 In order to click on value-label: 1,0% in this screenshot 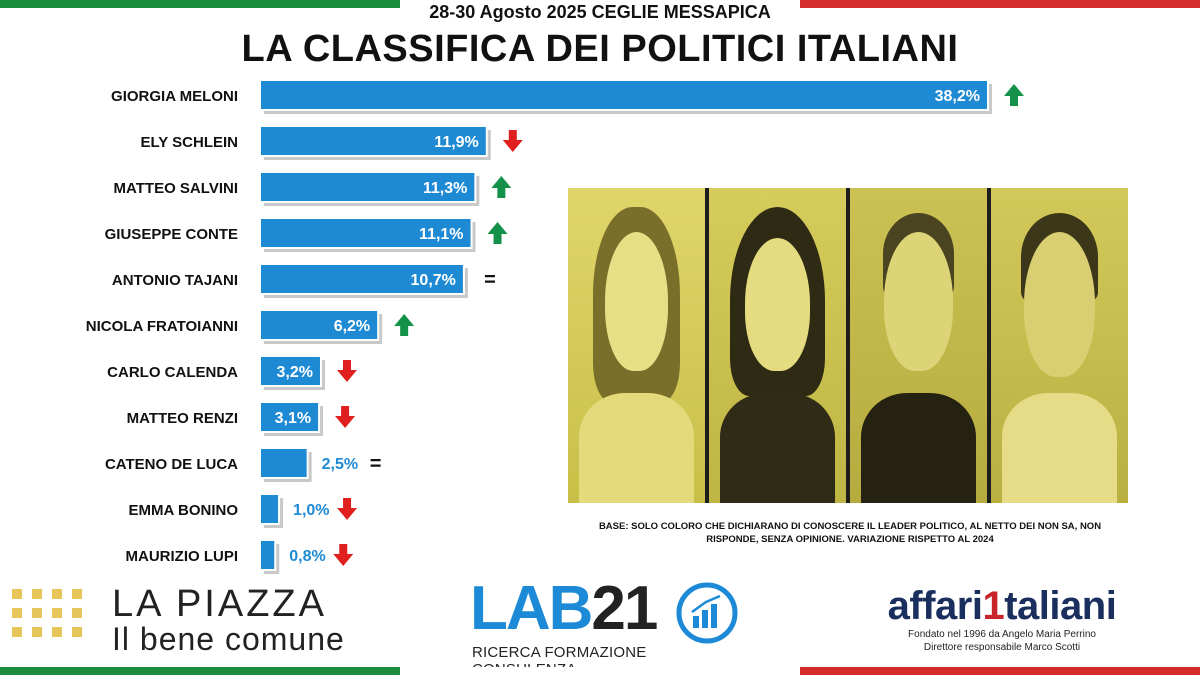, I will do `click(311, 510)`.